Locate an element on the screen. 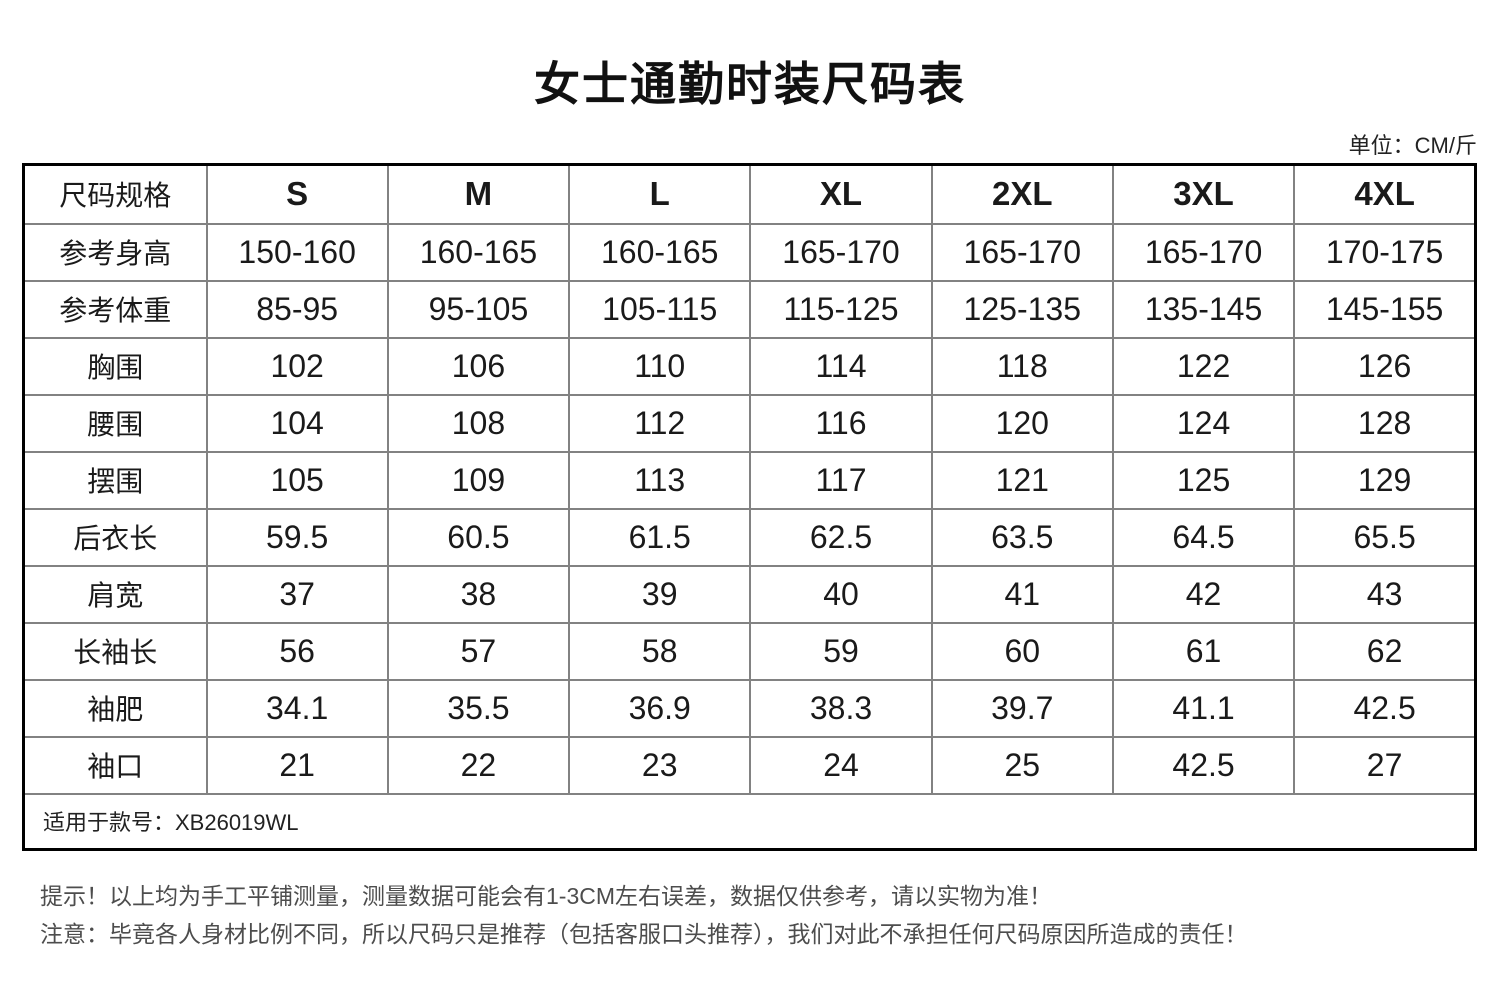 Image resolution: width=1500 pixels, height=1000 pixels. measurement-cell: 106 is located at coordinates (478, 366).